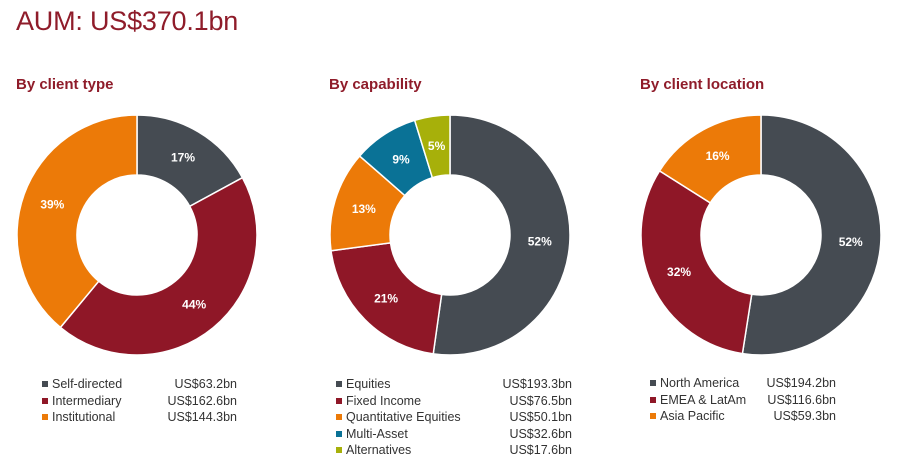  What do you see at coordinates (540, 400) in the screenshot?
I see `legend-value: US$76.5bn` at bounding box center [540, 400].